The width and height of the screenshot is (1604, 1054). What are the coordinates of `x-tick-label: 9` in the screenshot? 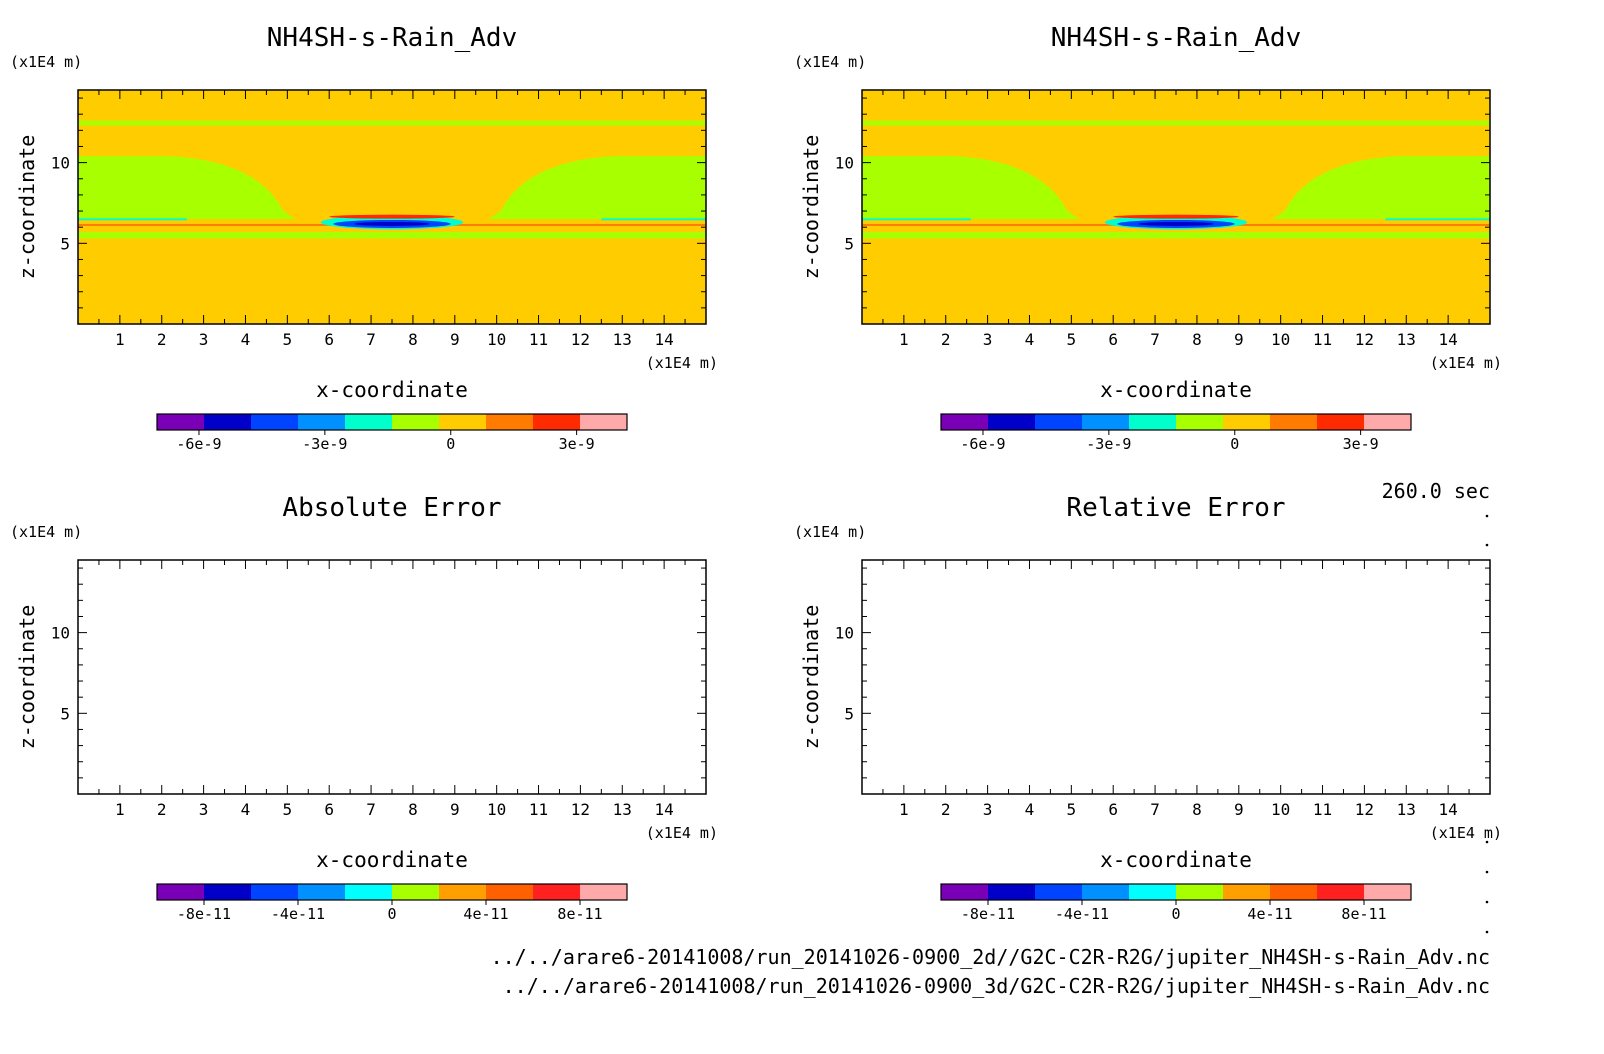 It's located at (1239, 809).